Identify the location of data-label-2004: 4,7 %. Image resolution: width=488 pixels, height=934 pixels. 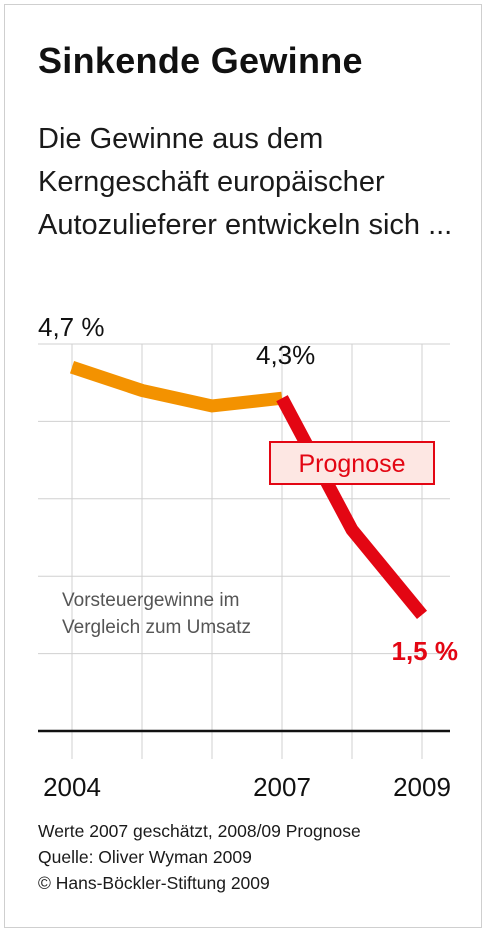
(71, 327).